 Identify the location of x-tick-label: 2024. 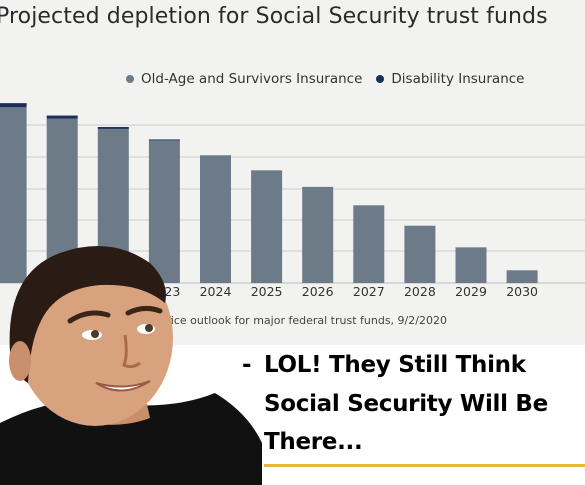
(216, 291).